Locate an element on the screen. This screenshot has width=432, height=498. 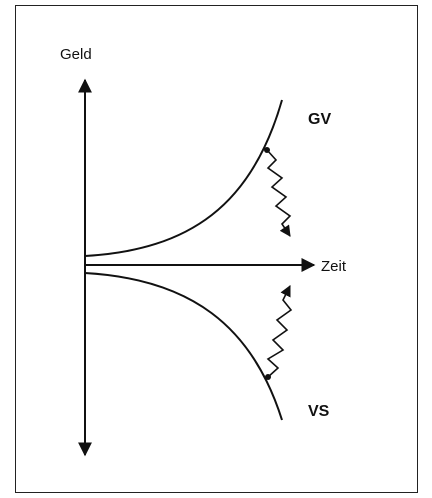
gv-curve is located at coordinates (183, 178).